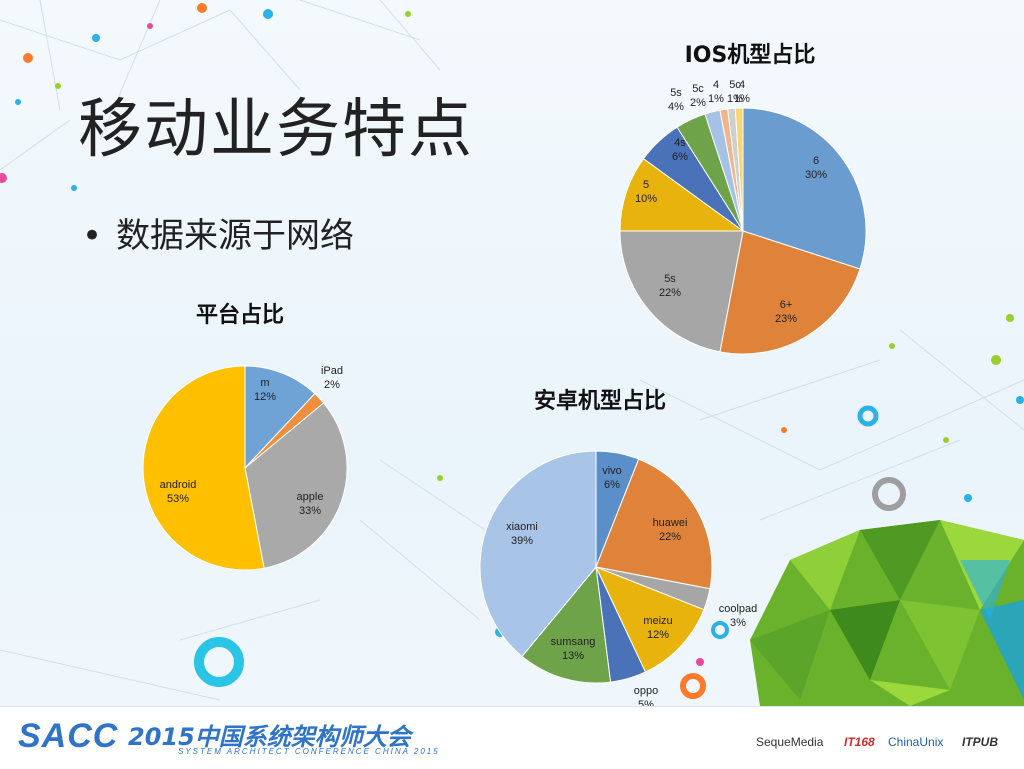  Describe the element at coordinates (670, 537) in the screenshot. I see `slice-percent-huawei: 22%` at that location.